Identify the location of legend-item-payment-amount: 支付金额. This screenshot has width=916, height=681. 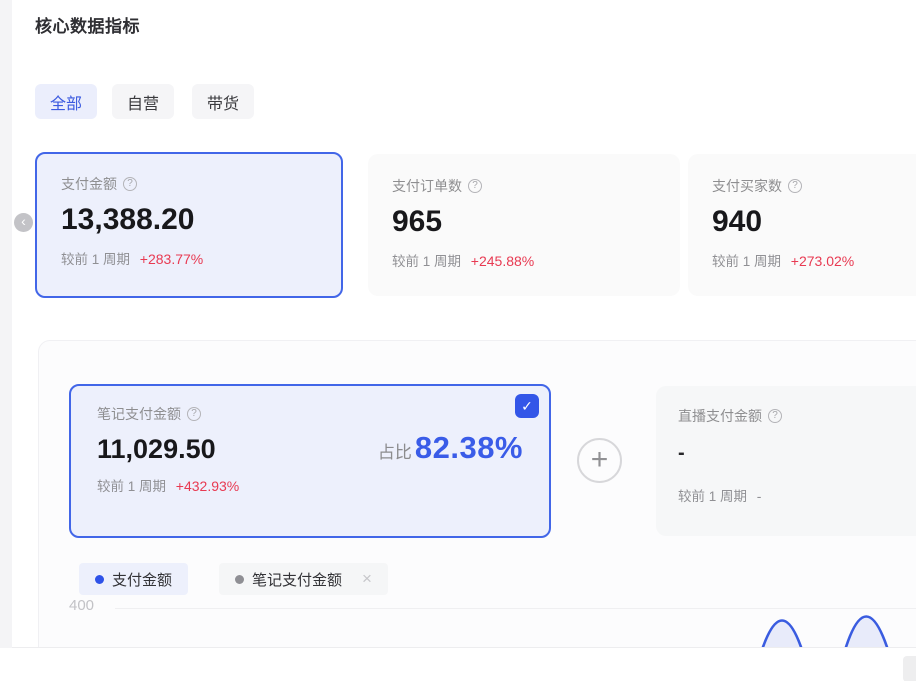
(134, 579).